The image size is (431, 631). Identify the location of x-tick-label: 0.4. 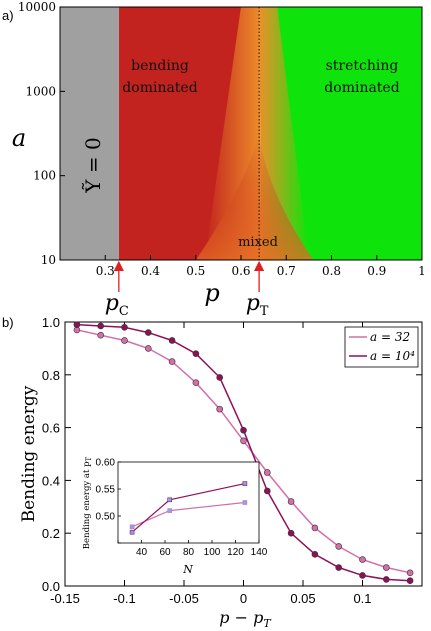
(150, 271).